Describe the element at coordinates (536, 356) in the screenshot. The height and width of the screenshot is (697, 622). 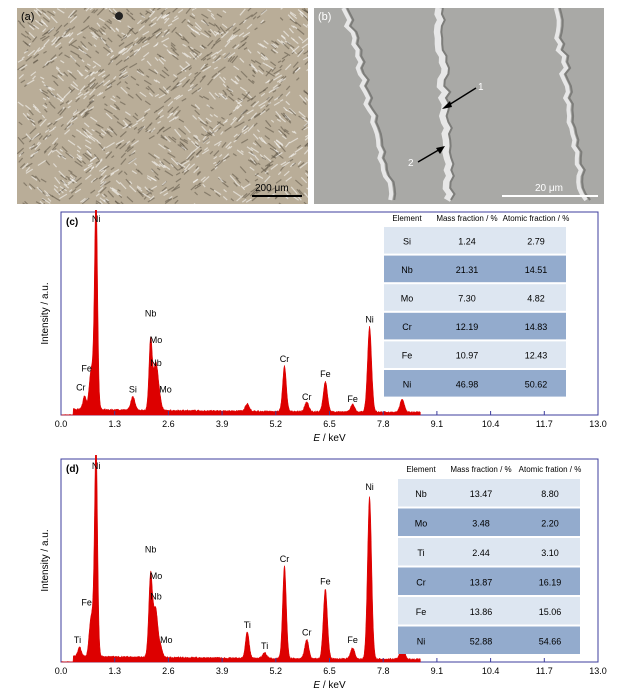
I see `table-cell: 12.43` at that location.